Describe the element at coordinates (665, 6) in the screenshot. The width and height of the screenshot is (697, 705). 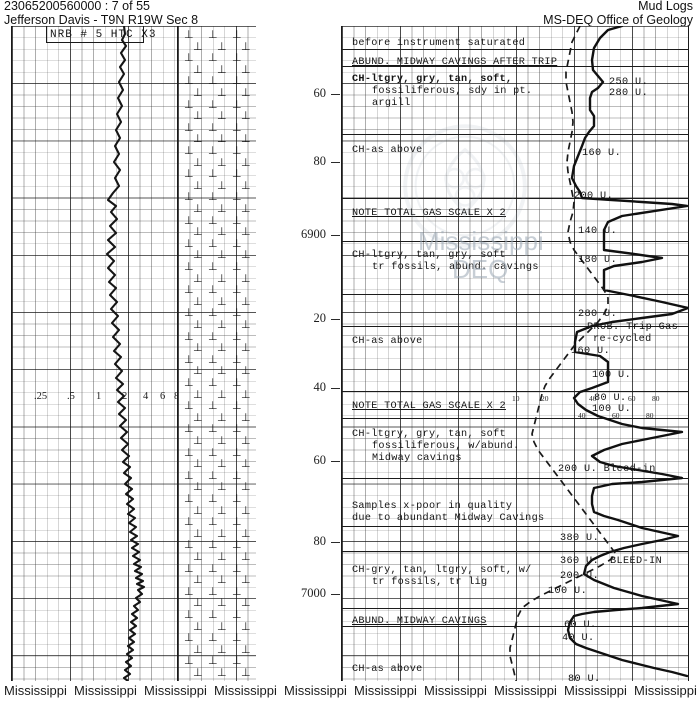
I see `document-type-label: Mud Logs` at that location.